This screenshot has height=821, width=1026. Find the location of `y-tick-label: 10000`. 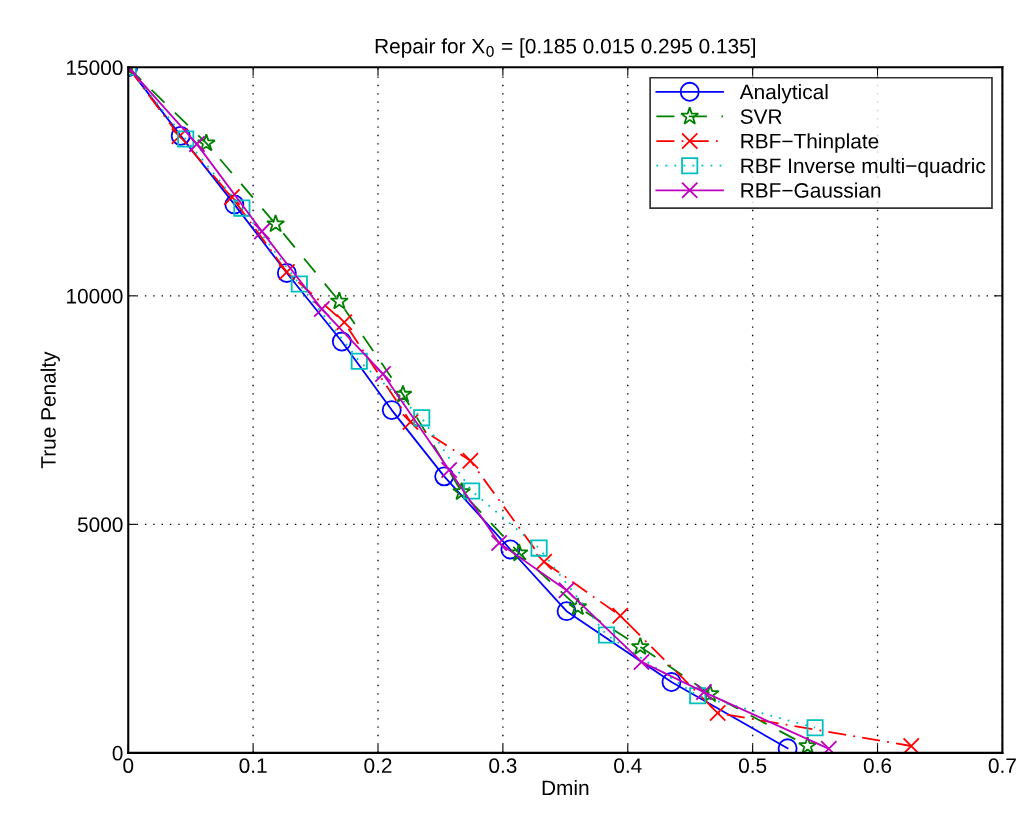

y-tick-label: 10000 is located at coordinates (95, 296).